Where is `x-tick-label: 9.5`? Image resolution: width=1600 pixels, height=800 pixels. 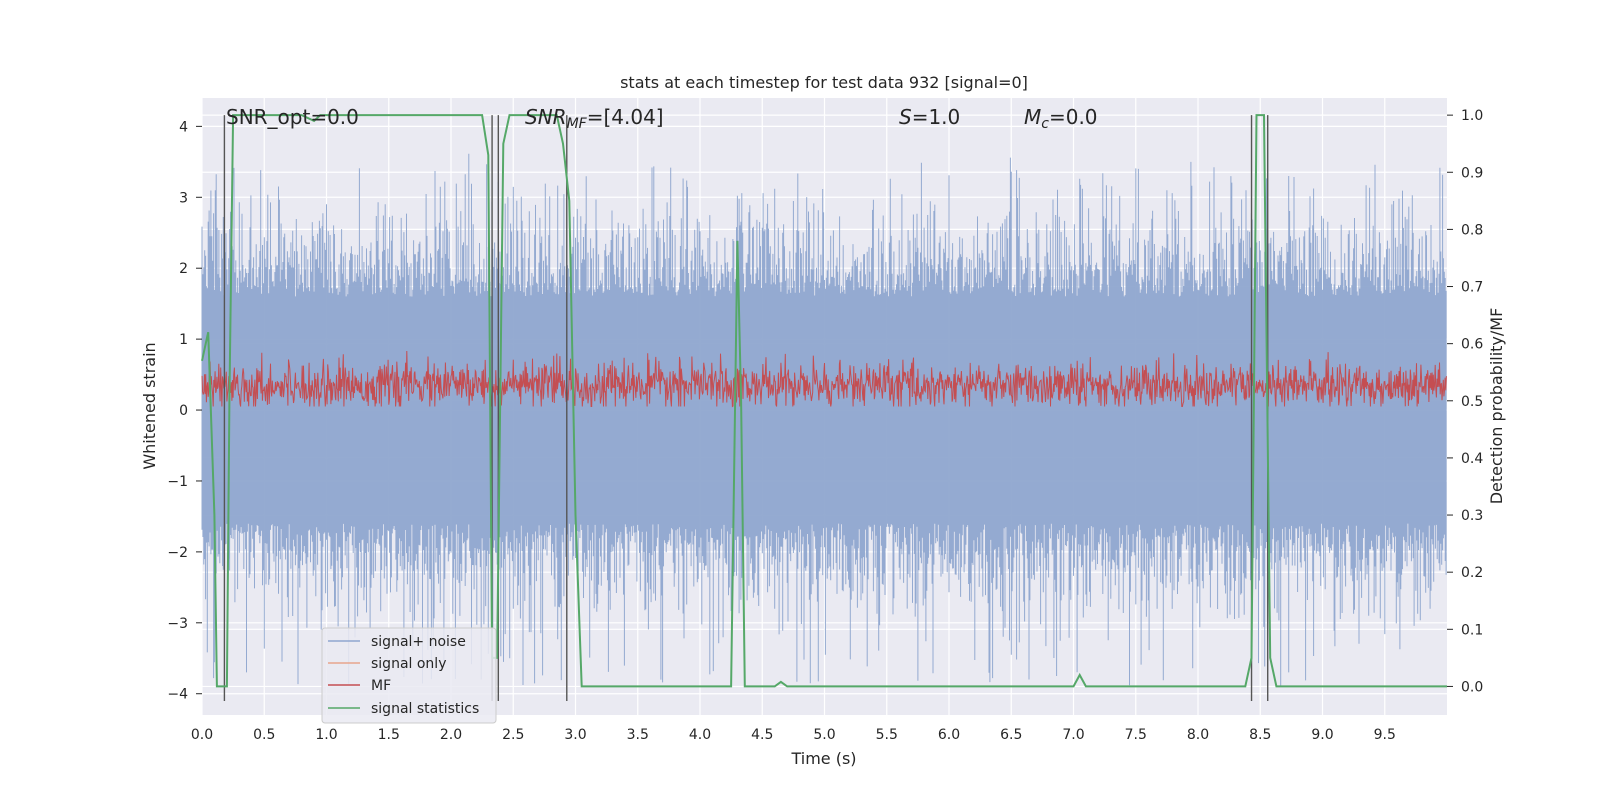
x-tick-label: 9.5 is located at coordinates (1385, 735).